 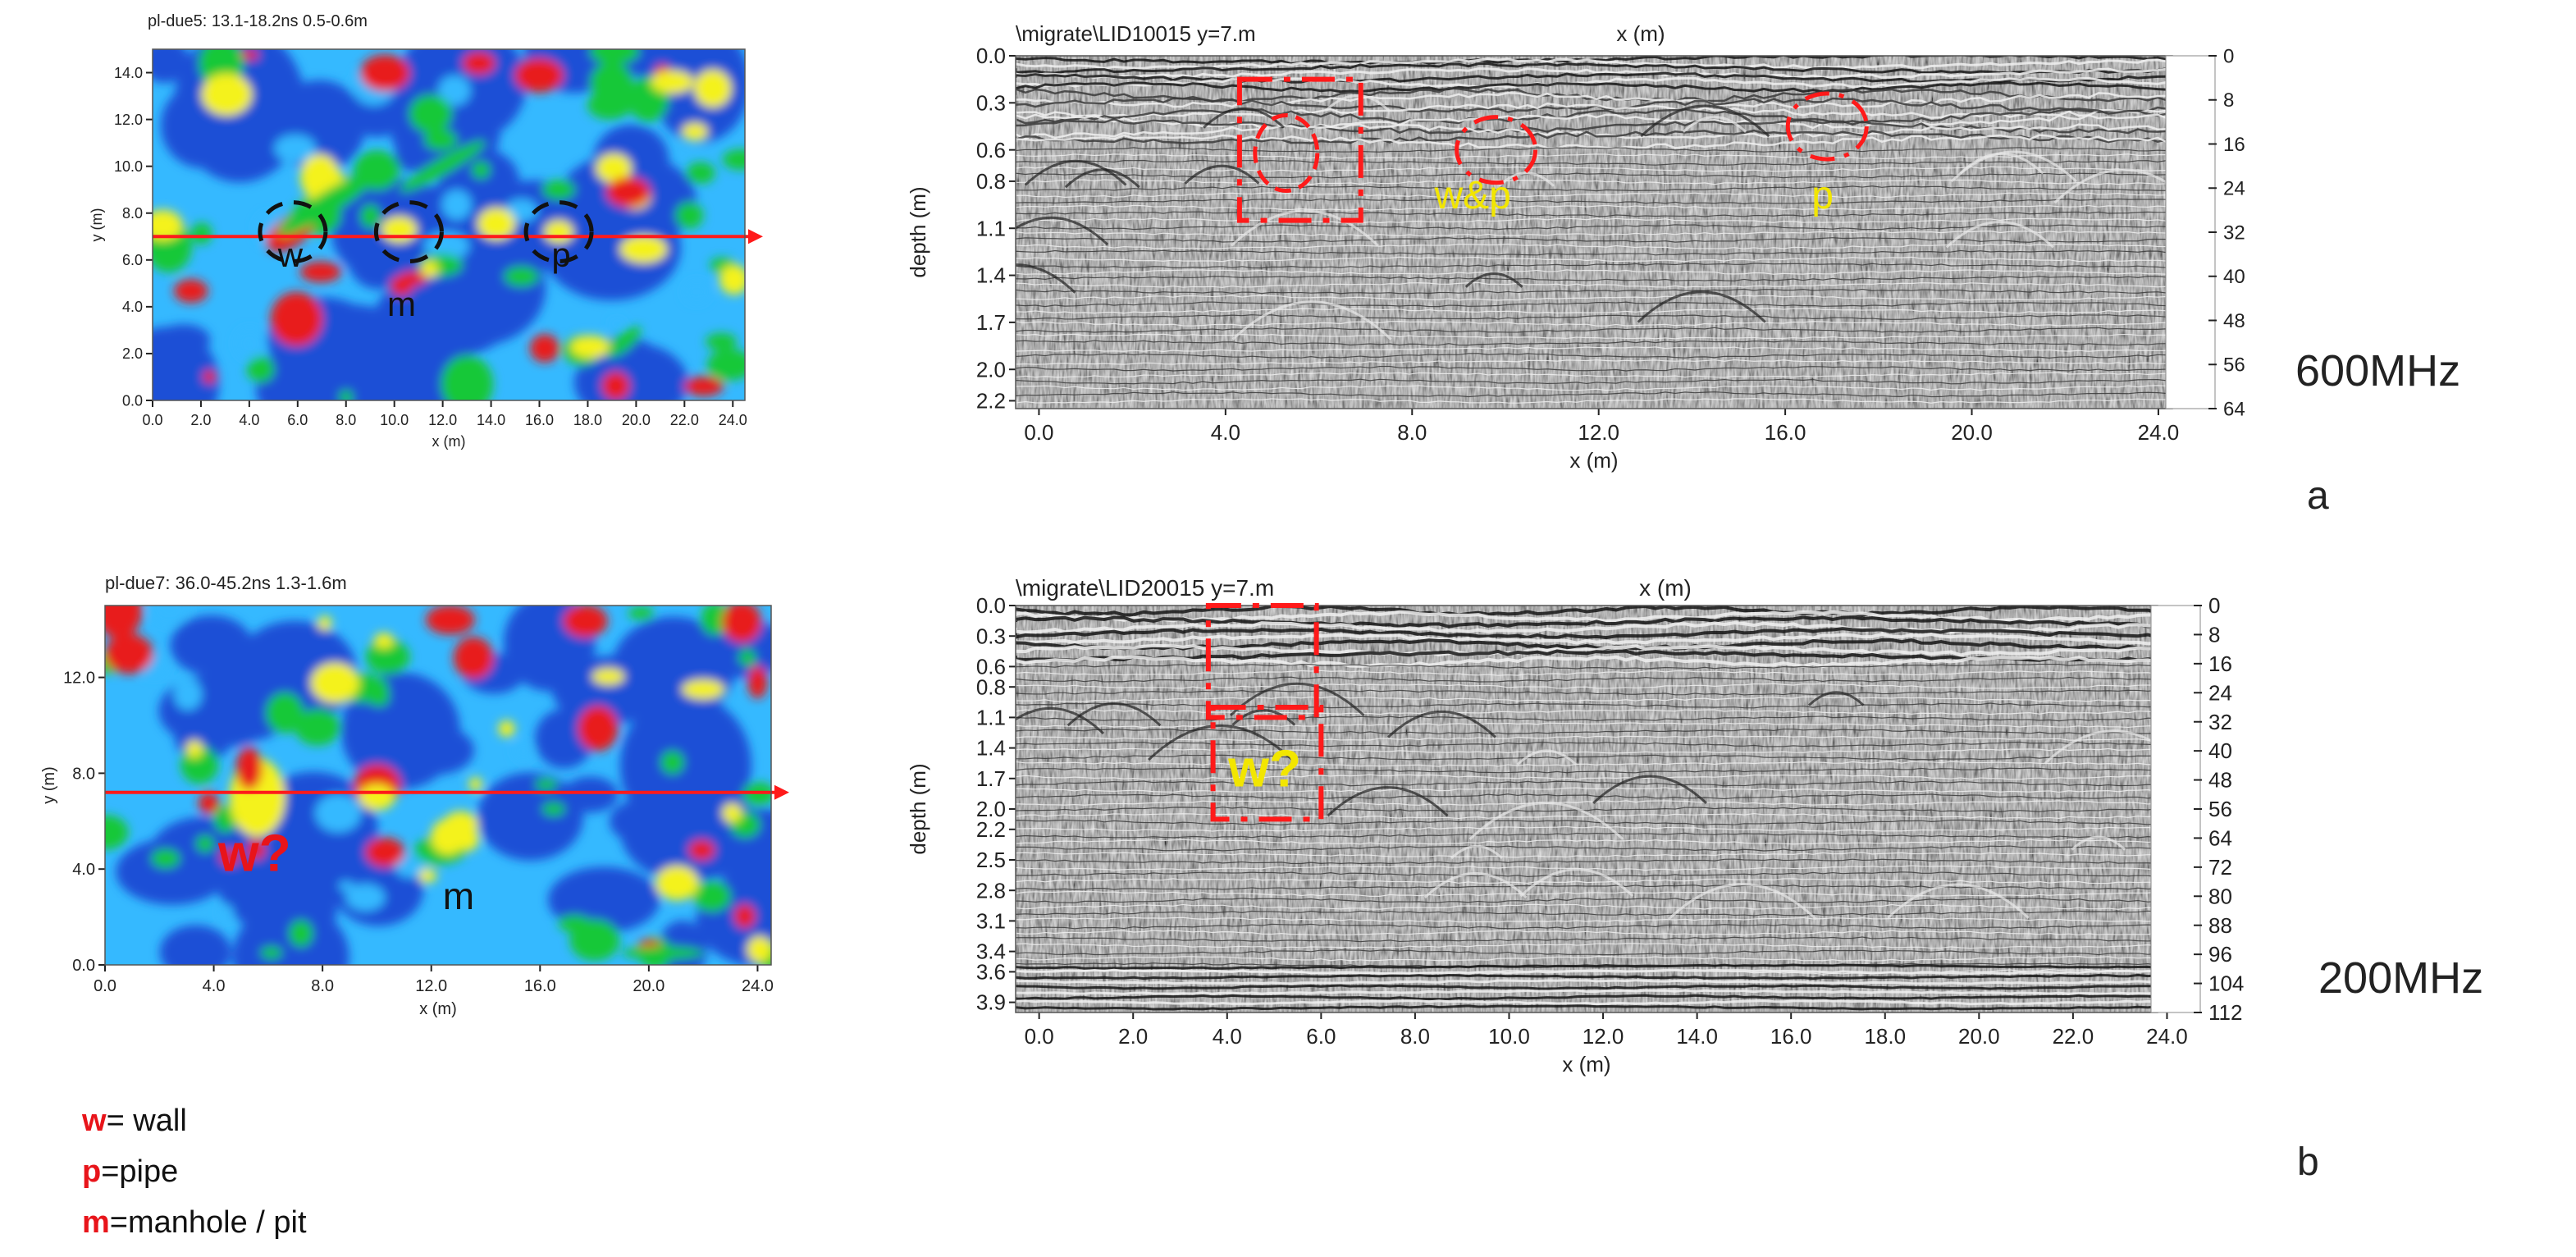 I want to click on map_a-ytick-label-4: 8.0, so click(x=133, y=213).